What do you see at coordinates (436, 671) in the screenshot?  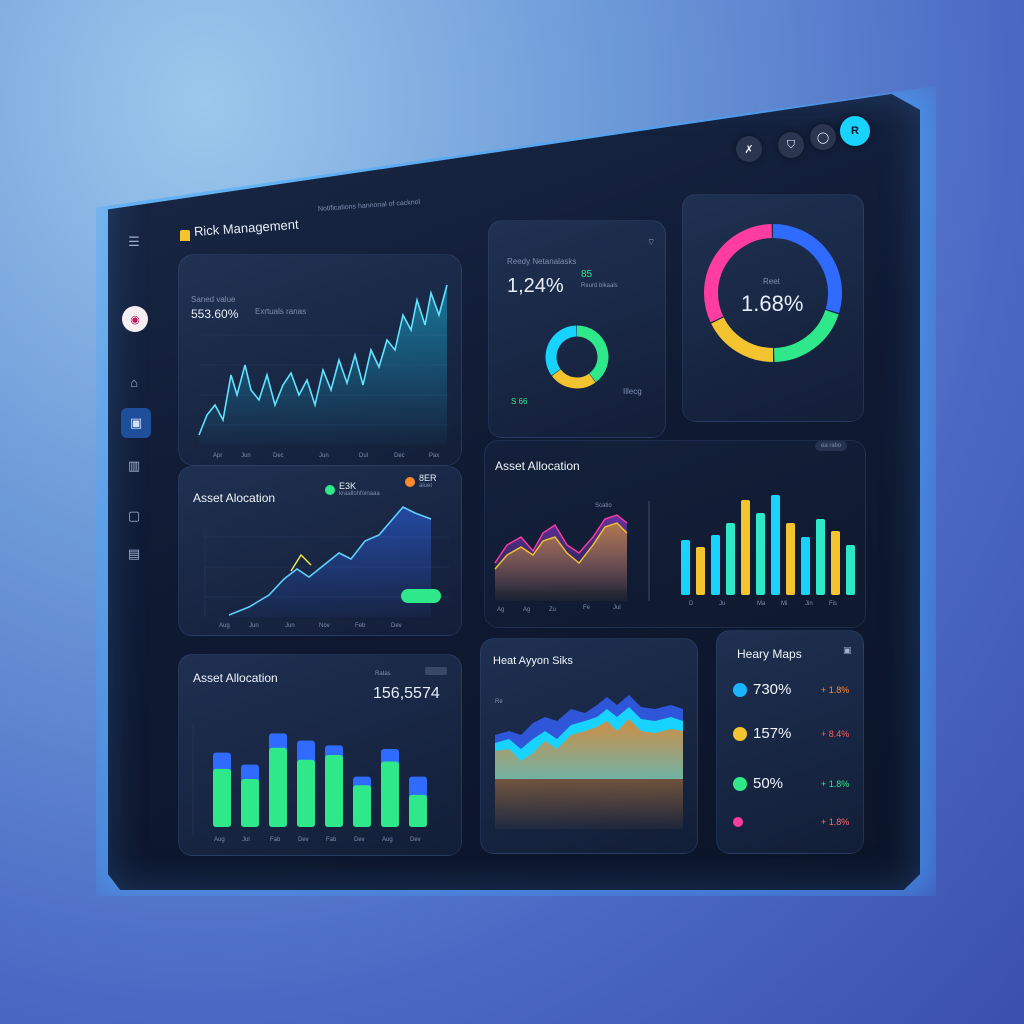 I see `asset-allocation-bars-toggle` at bounding box center [436, 671].